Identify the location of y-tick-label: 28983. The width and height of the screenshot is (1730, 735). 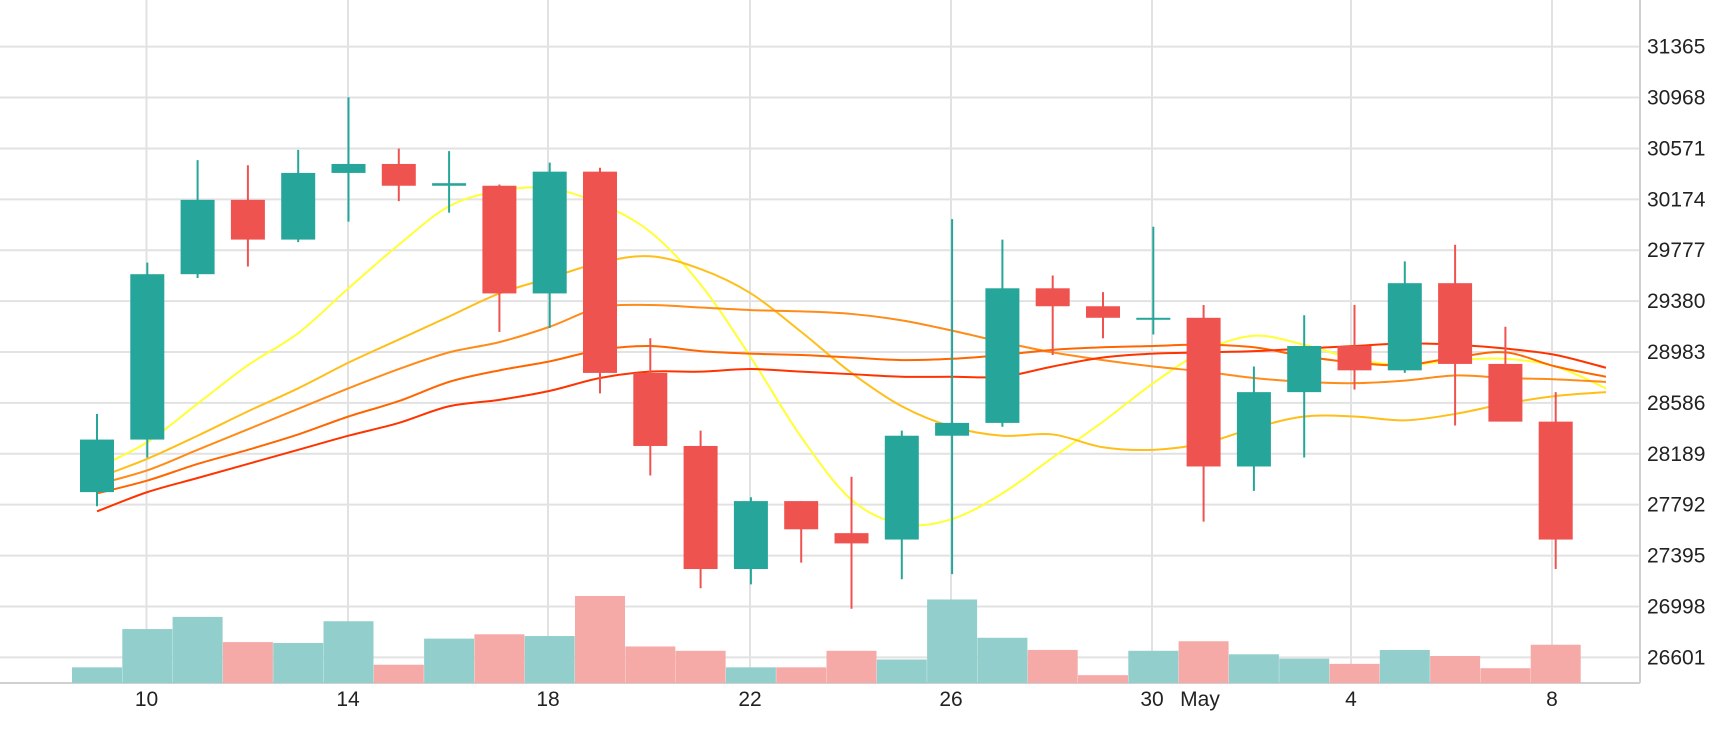
(1676, 352).